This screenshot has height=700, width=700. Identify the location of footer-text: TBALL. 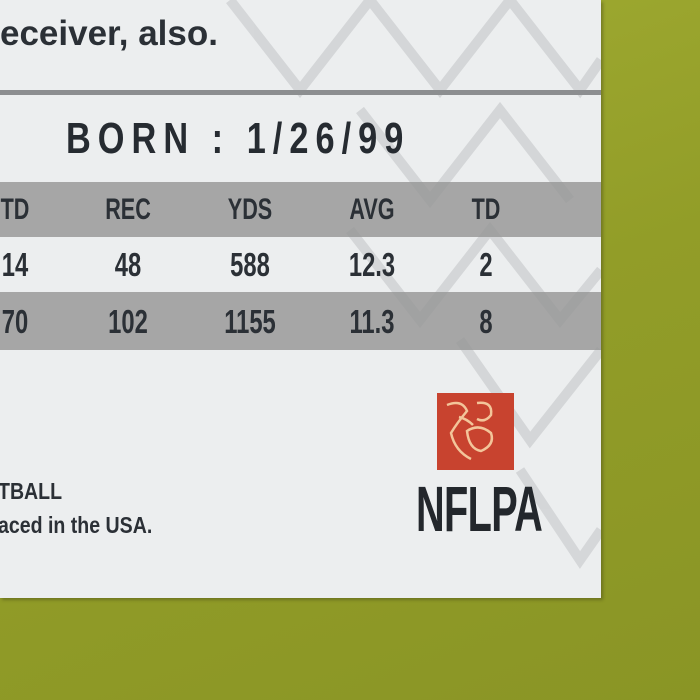
(31, 491).